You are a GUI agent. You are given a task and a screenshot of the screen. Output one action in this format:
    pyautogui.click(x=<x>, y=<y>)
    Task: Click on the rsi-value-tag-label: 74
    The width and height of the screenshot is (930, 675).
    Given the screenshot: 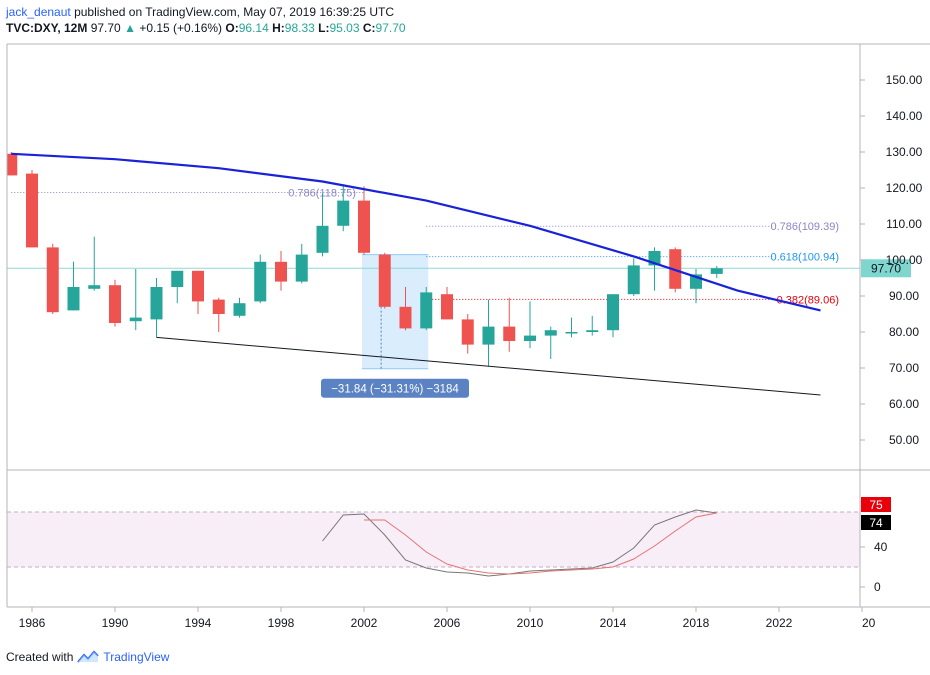 What is the action you would take?
    pyautogui.click(x=876, y=523)
    